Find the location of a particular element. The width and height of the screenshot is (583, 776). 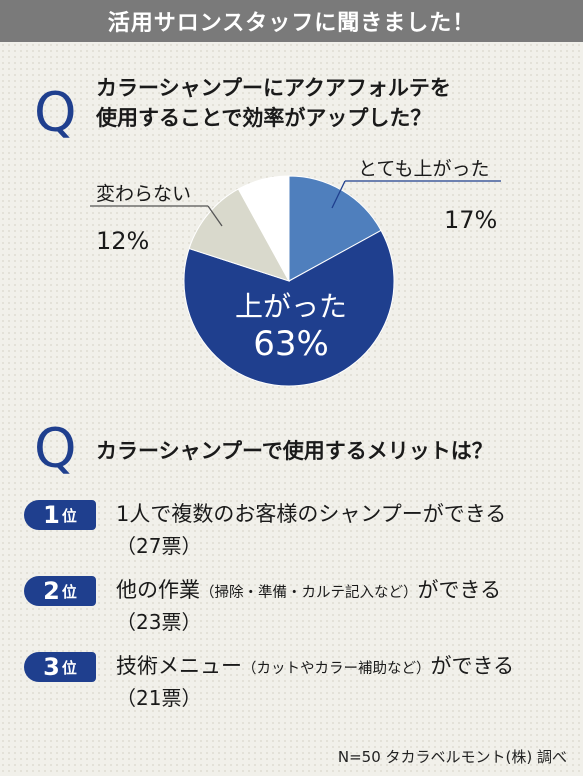

rank-unit-1: 位 is located at coordinates (69, 515).